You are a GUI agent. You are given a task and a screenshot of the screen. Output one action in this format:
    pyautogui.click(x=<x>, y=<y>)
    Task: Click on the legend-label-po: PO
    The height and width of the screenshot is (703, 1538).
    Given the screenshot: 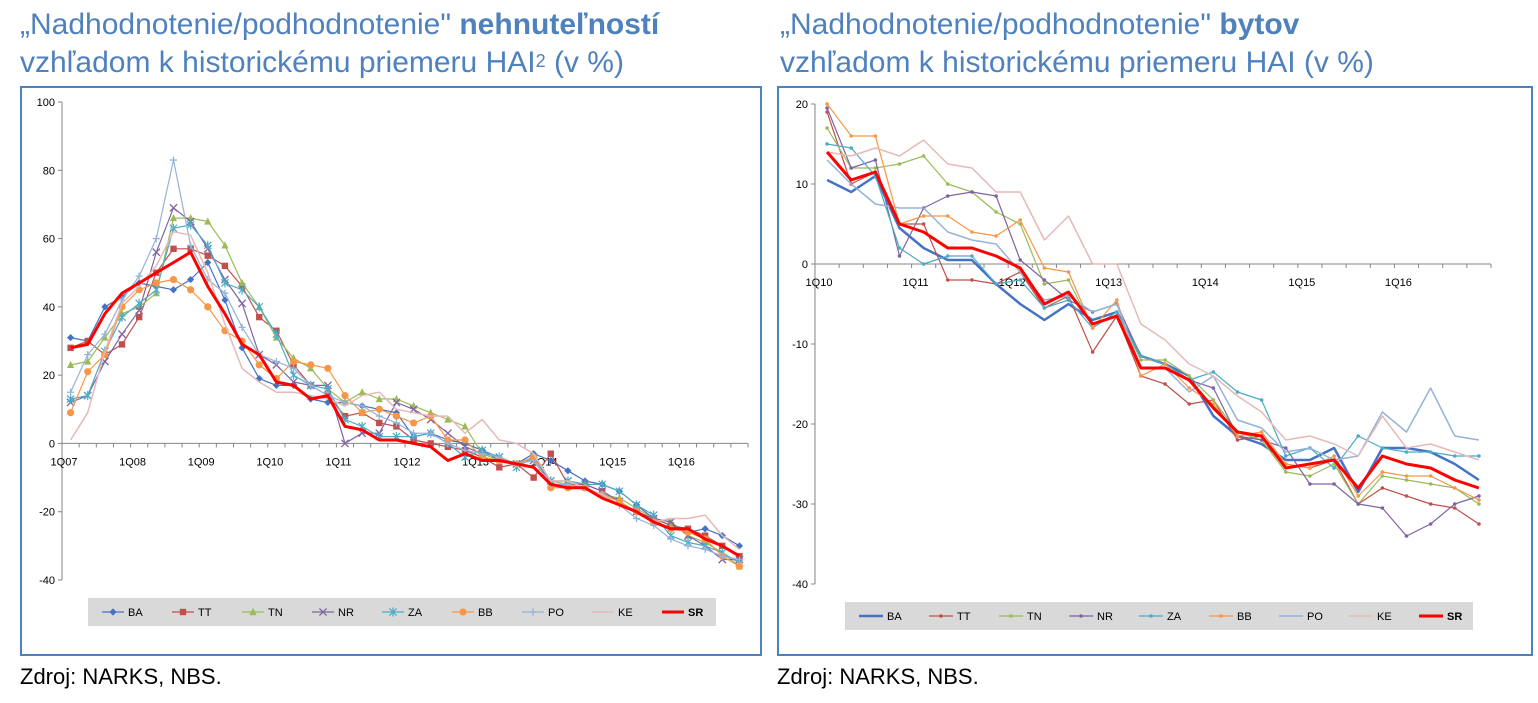 What is the action you would take?
    pyautogui.click(x=1315, y=617)
    